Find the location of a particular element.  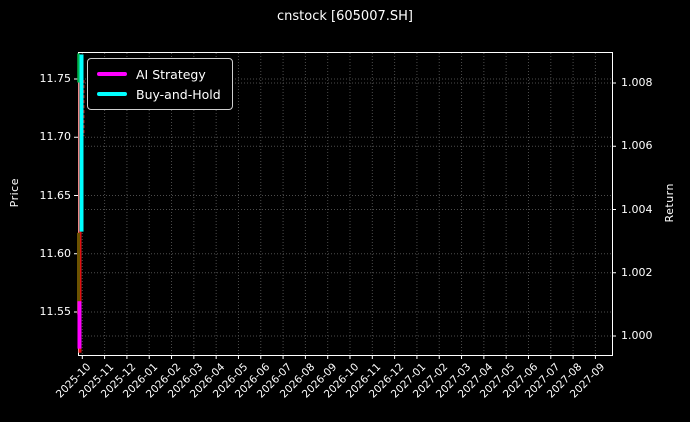

legend-item-ai-strategy: AI Strategy is located at coordinates (159, 74).